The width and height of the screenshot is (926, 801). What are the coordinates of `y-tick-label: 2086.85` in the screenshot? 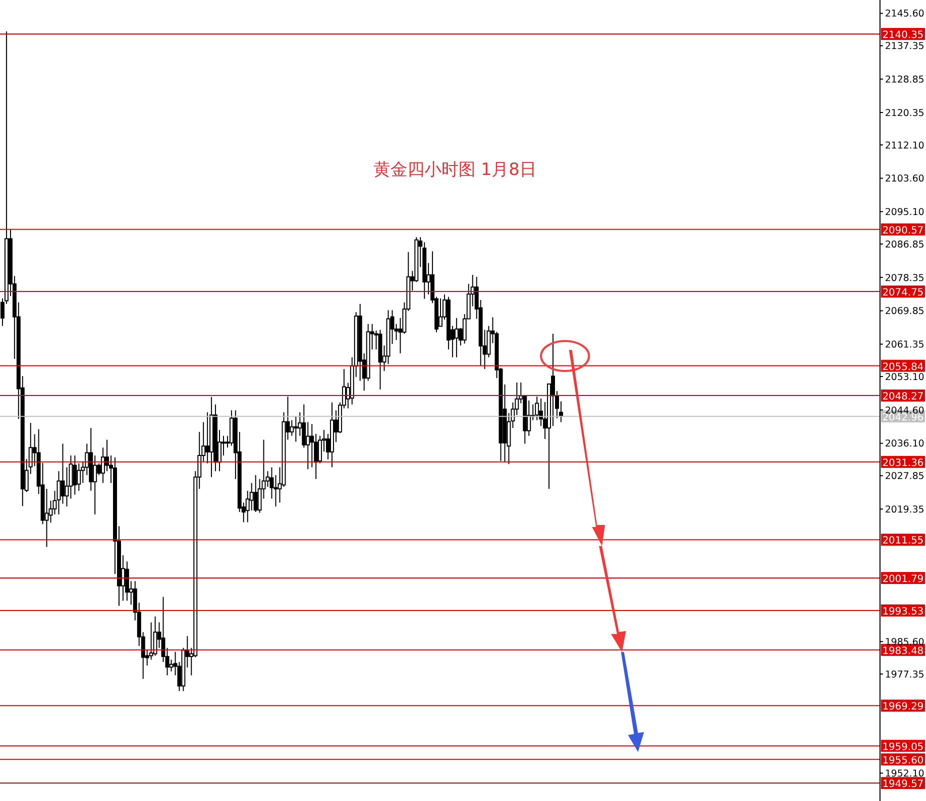 It's located at (904, 244).